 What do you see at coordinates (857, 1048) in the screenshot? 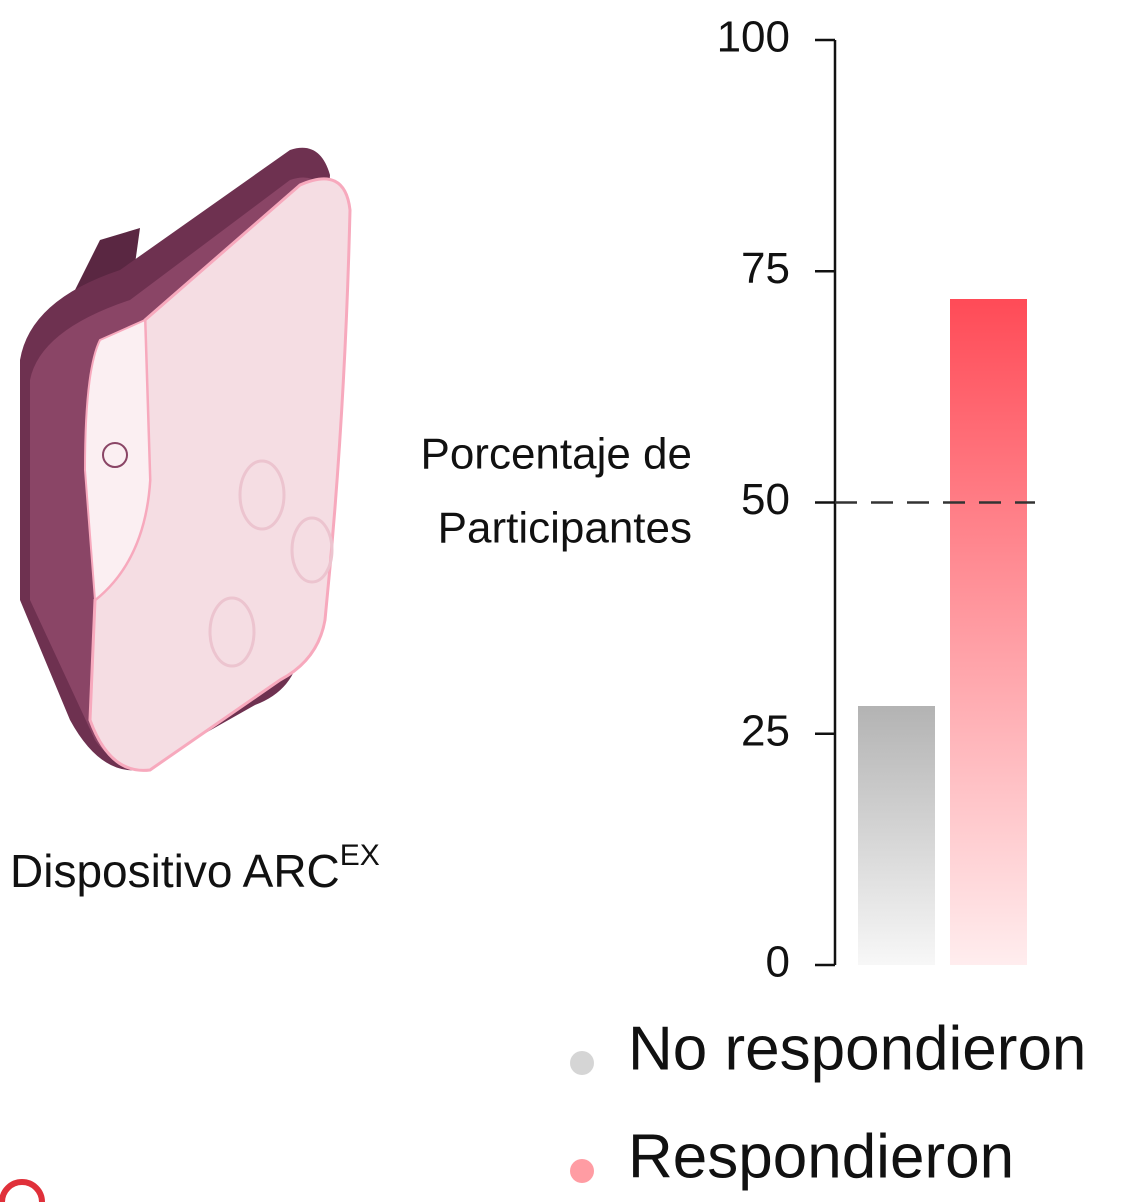
I see `legend-label: No respondieron` at bounding box center [857, 1048].